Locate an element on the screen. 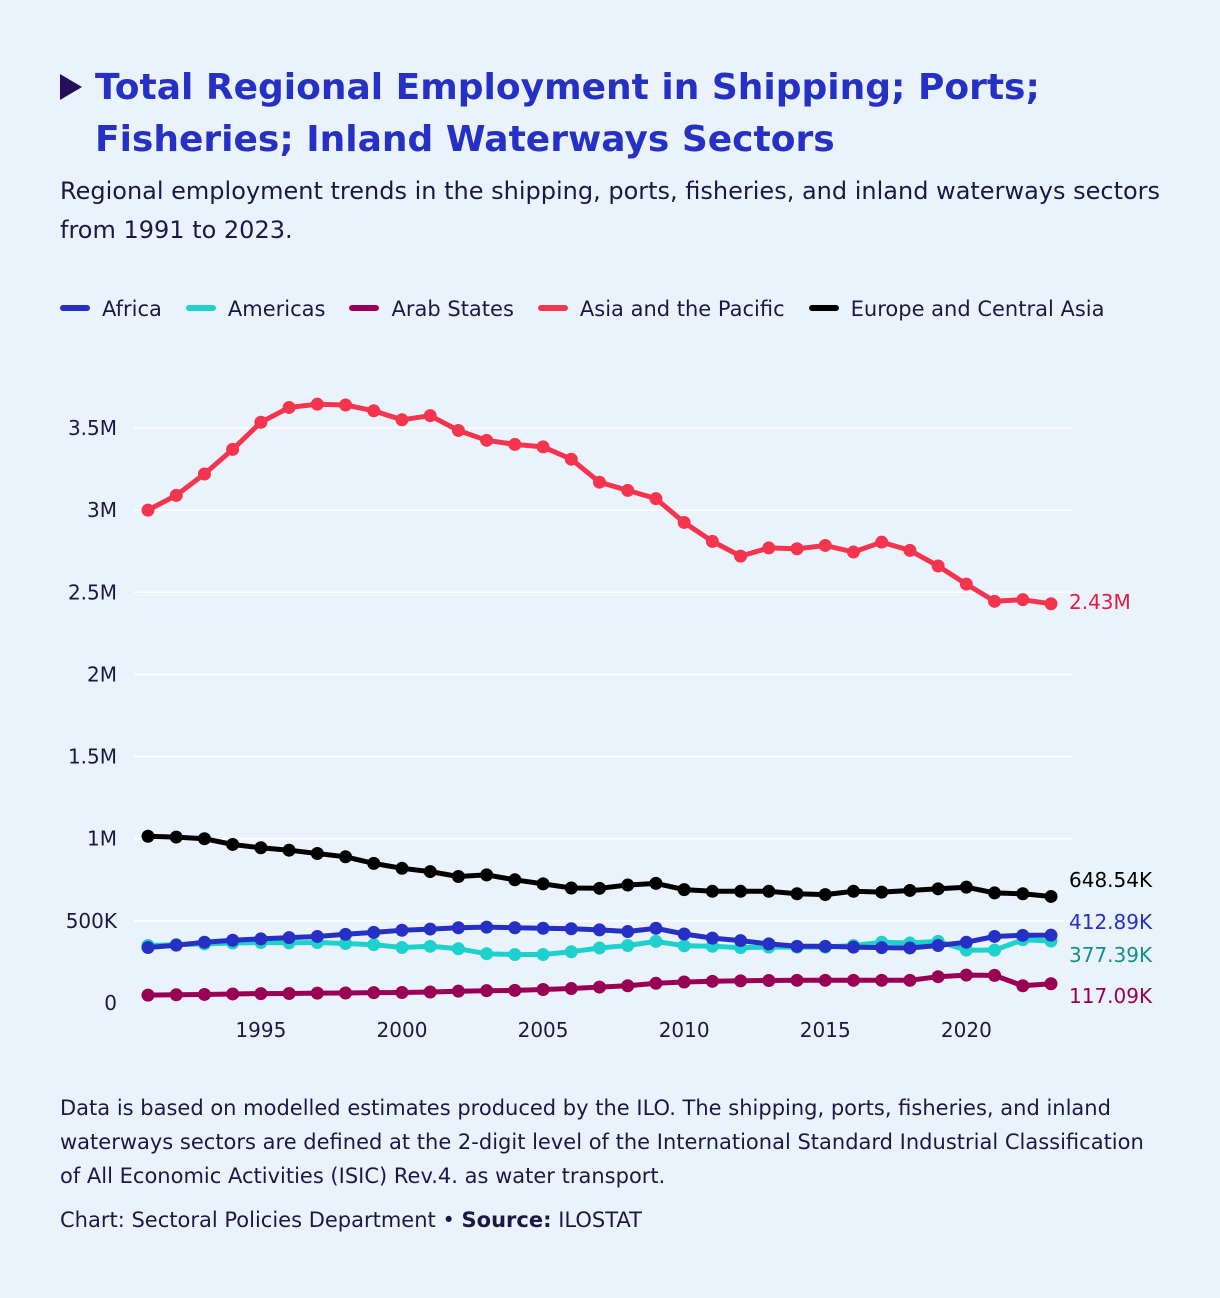 This screenshot has width=1220, height=1298. legend-swatch is located at coordinates (364, 308).